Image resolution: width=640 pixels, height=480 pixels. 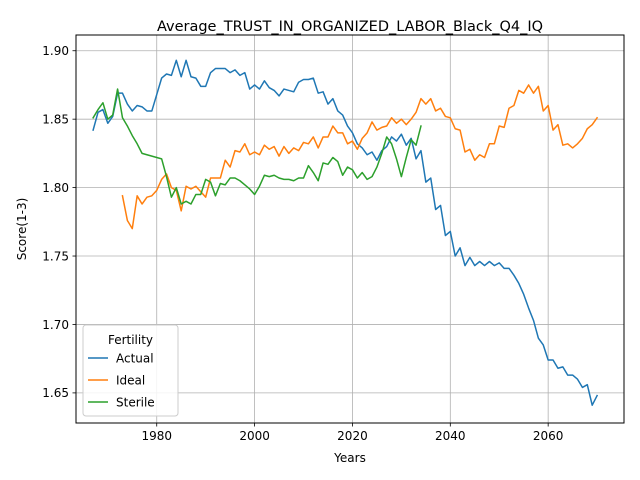 I want to click on y-axis-label: Score(1-3), so click(x=22, y=229).